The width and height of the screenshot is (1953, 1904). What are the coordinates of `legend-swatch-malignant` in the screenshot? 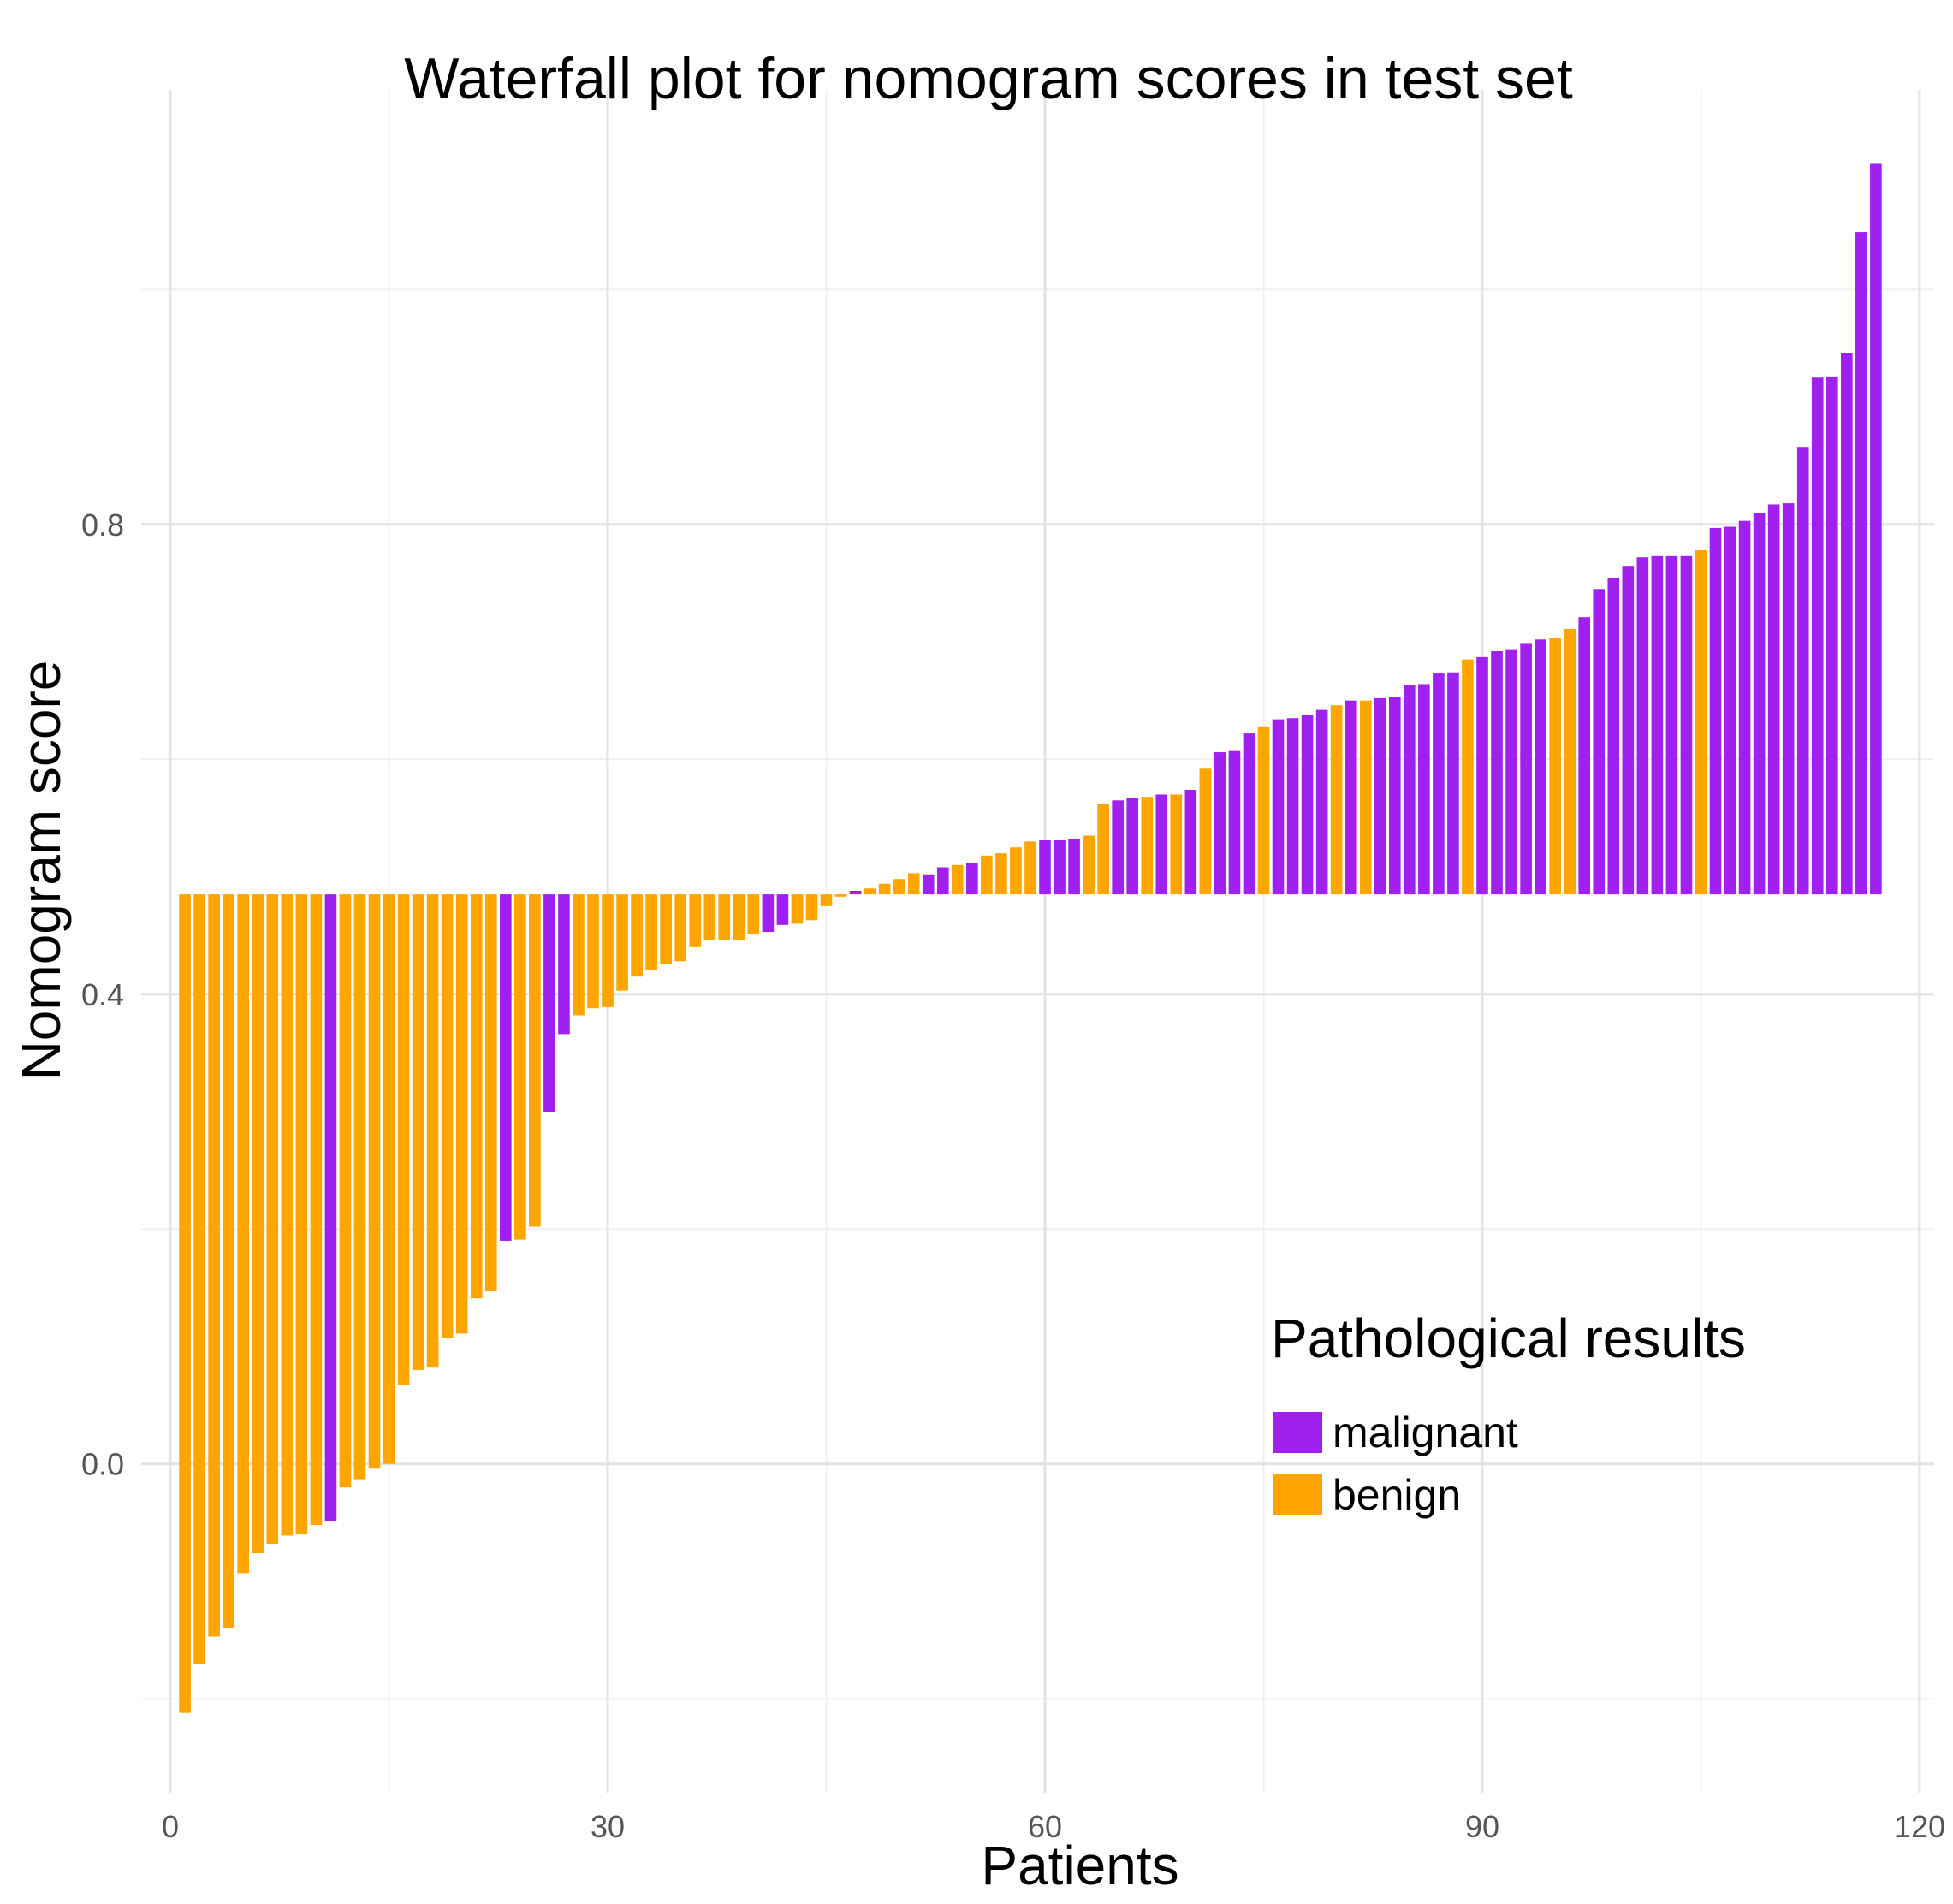 It's located at (1297, 1432).